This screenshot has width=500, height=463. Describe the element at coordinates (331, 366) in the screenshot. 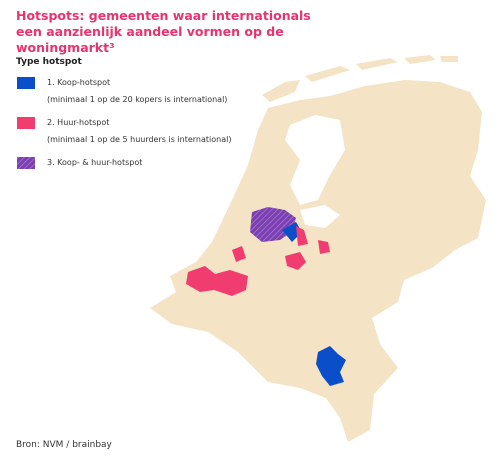

I see `koop-hotspot` at that location.